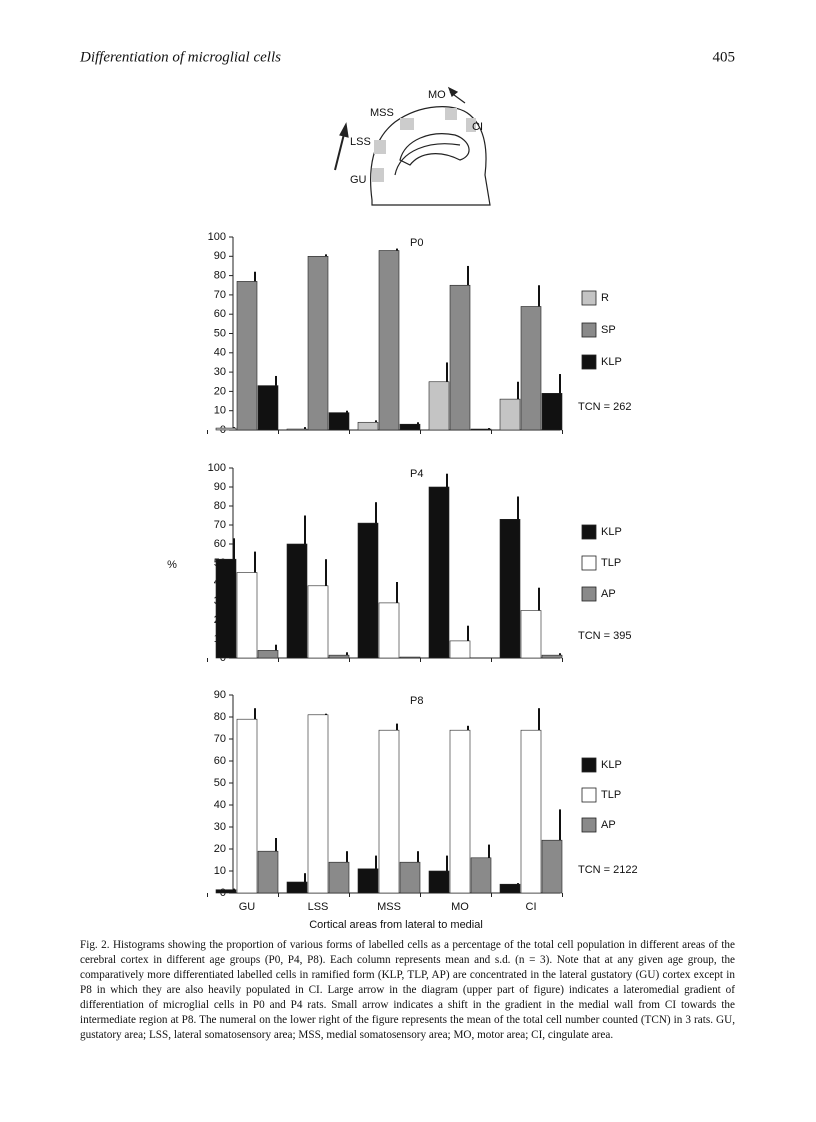  What do you see at coordinates (605, 407) in the screenshot?
I see `annotation: TCN = 262` at bounding box center [605, 407].